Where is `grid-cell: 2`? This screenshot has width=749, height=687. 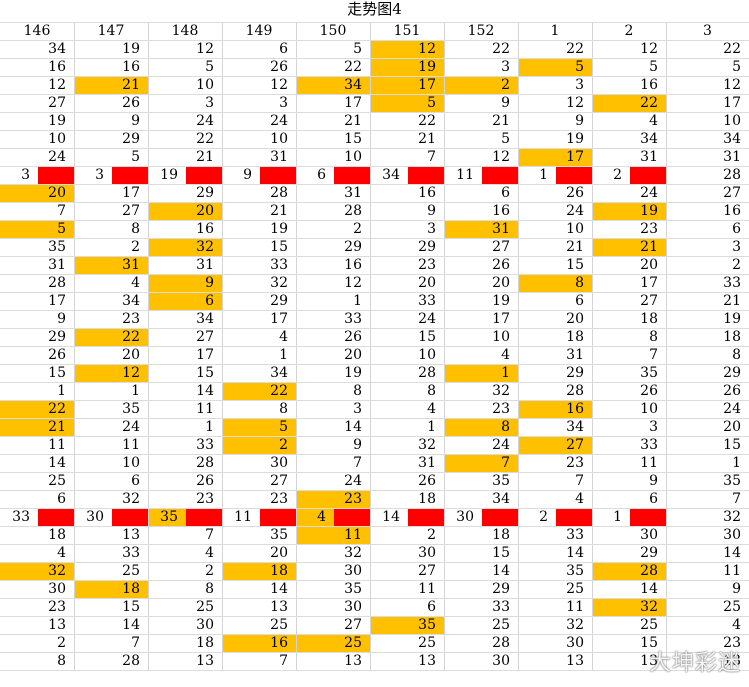 grid-cell: 2 is located at coordinates (481, 85).